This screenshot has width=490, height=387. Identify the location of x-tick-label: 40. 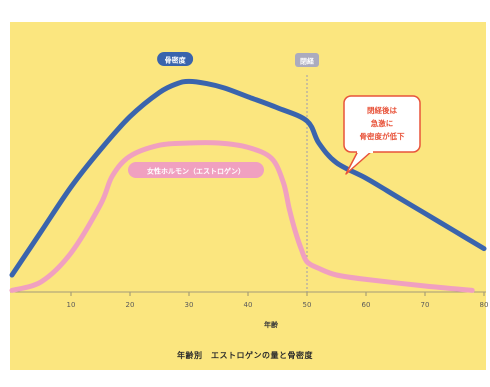
(248, 305).